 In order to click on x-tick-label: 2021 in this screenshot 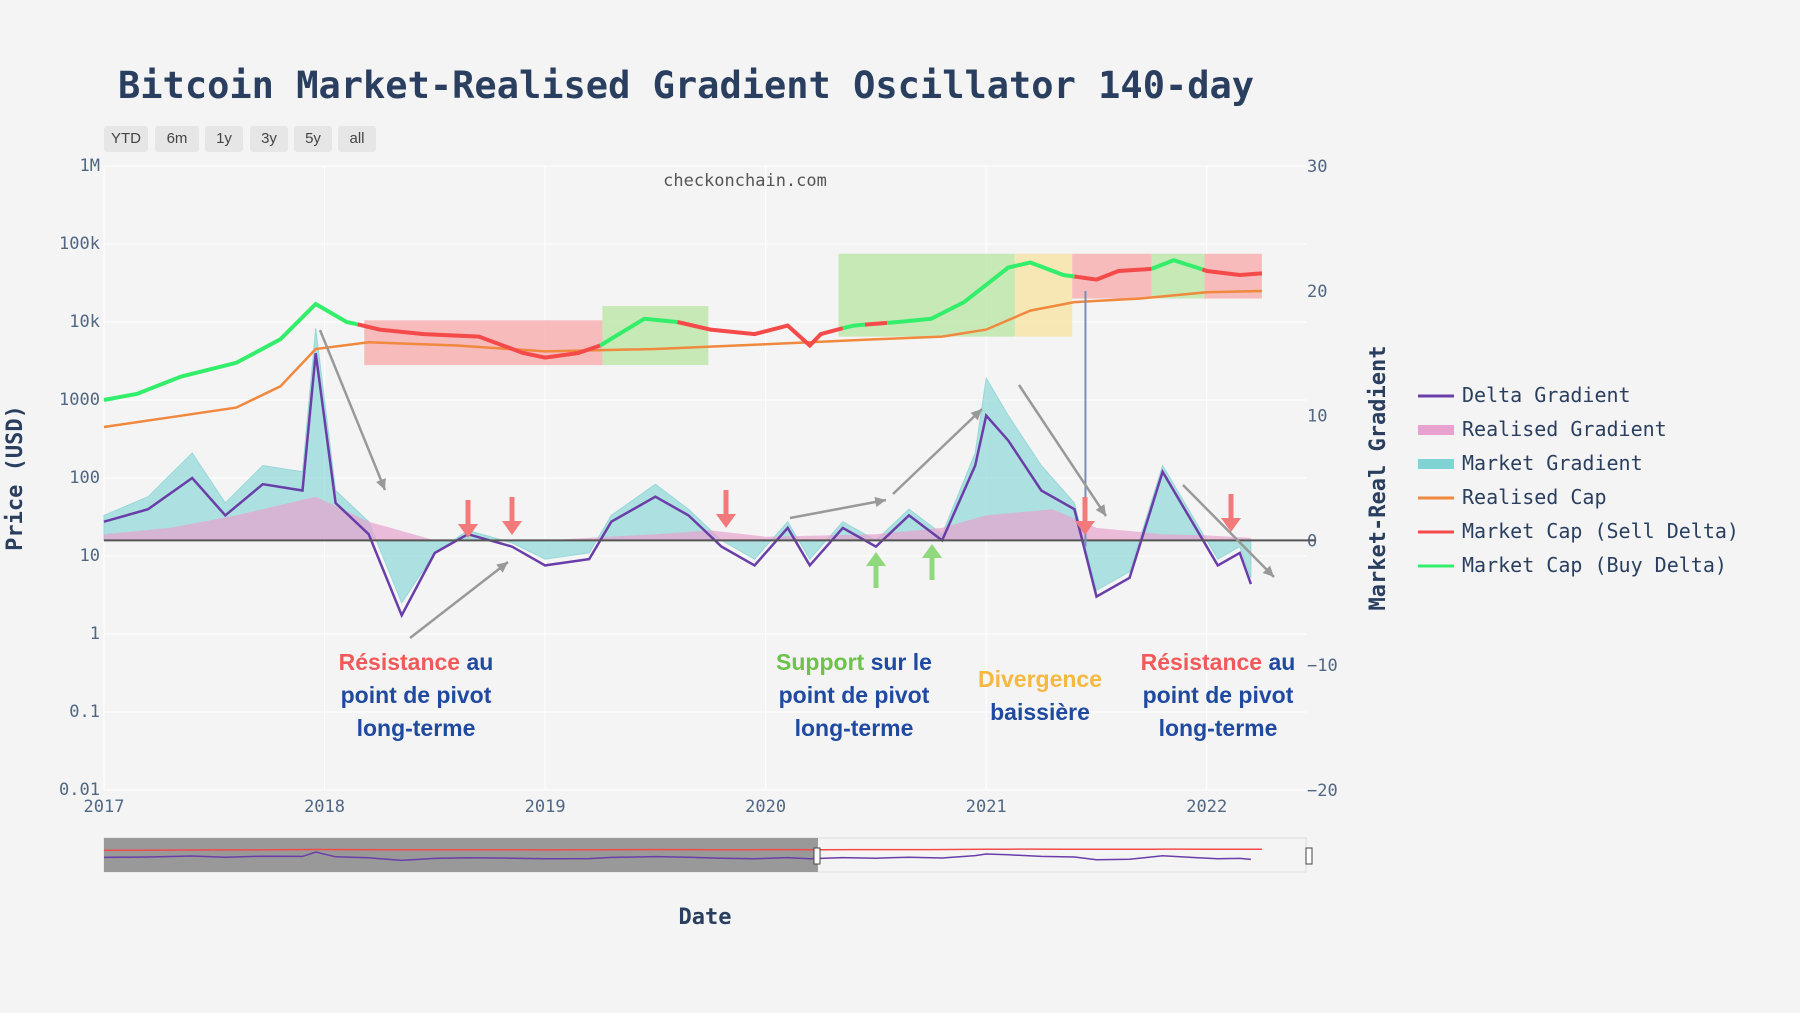, I will do `click(986, 807)`.